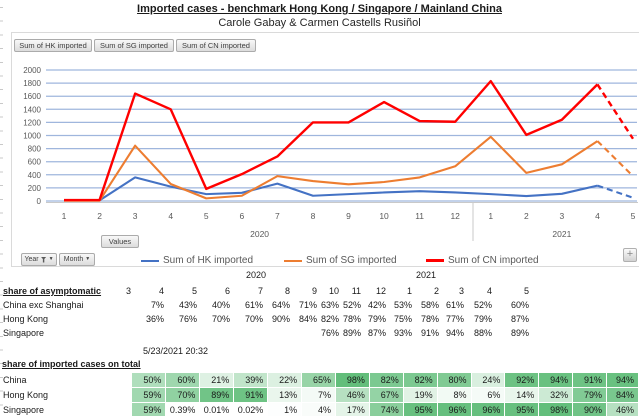 Image resolution: width=639 pixels, height=416 pixels. Describe the element at coordinates (197, 260) in the screenshot. I see `legend-item-hk: Sum of HK imported` at that location.